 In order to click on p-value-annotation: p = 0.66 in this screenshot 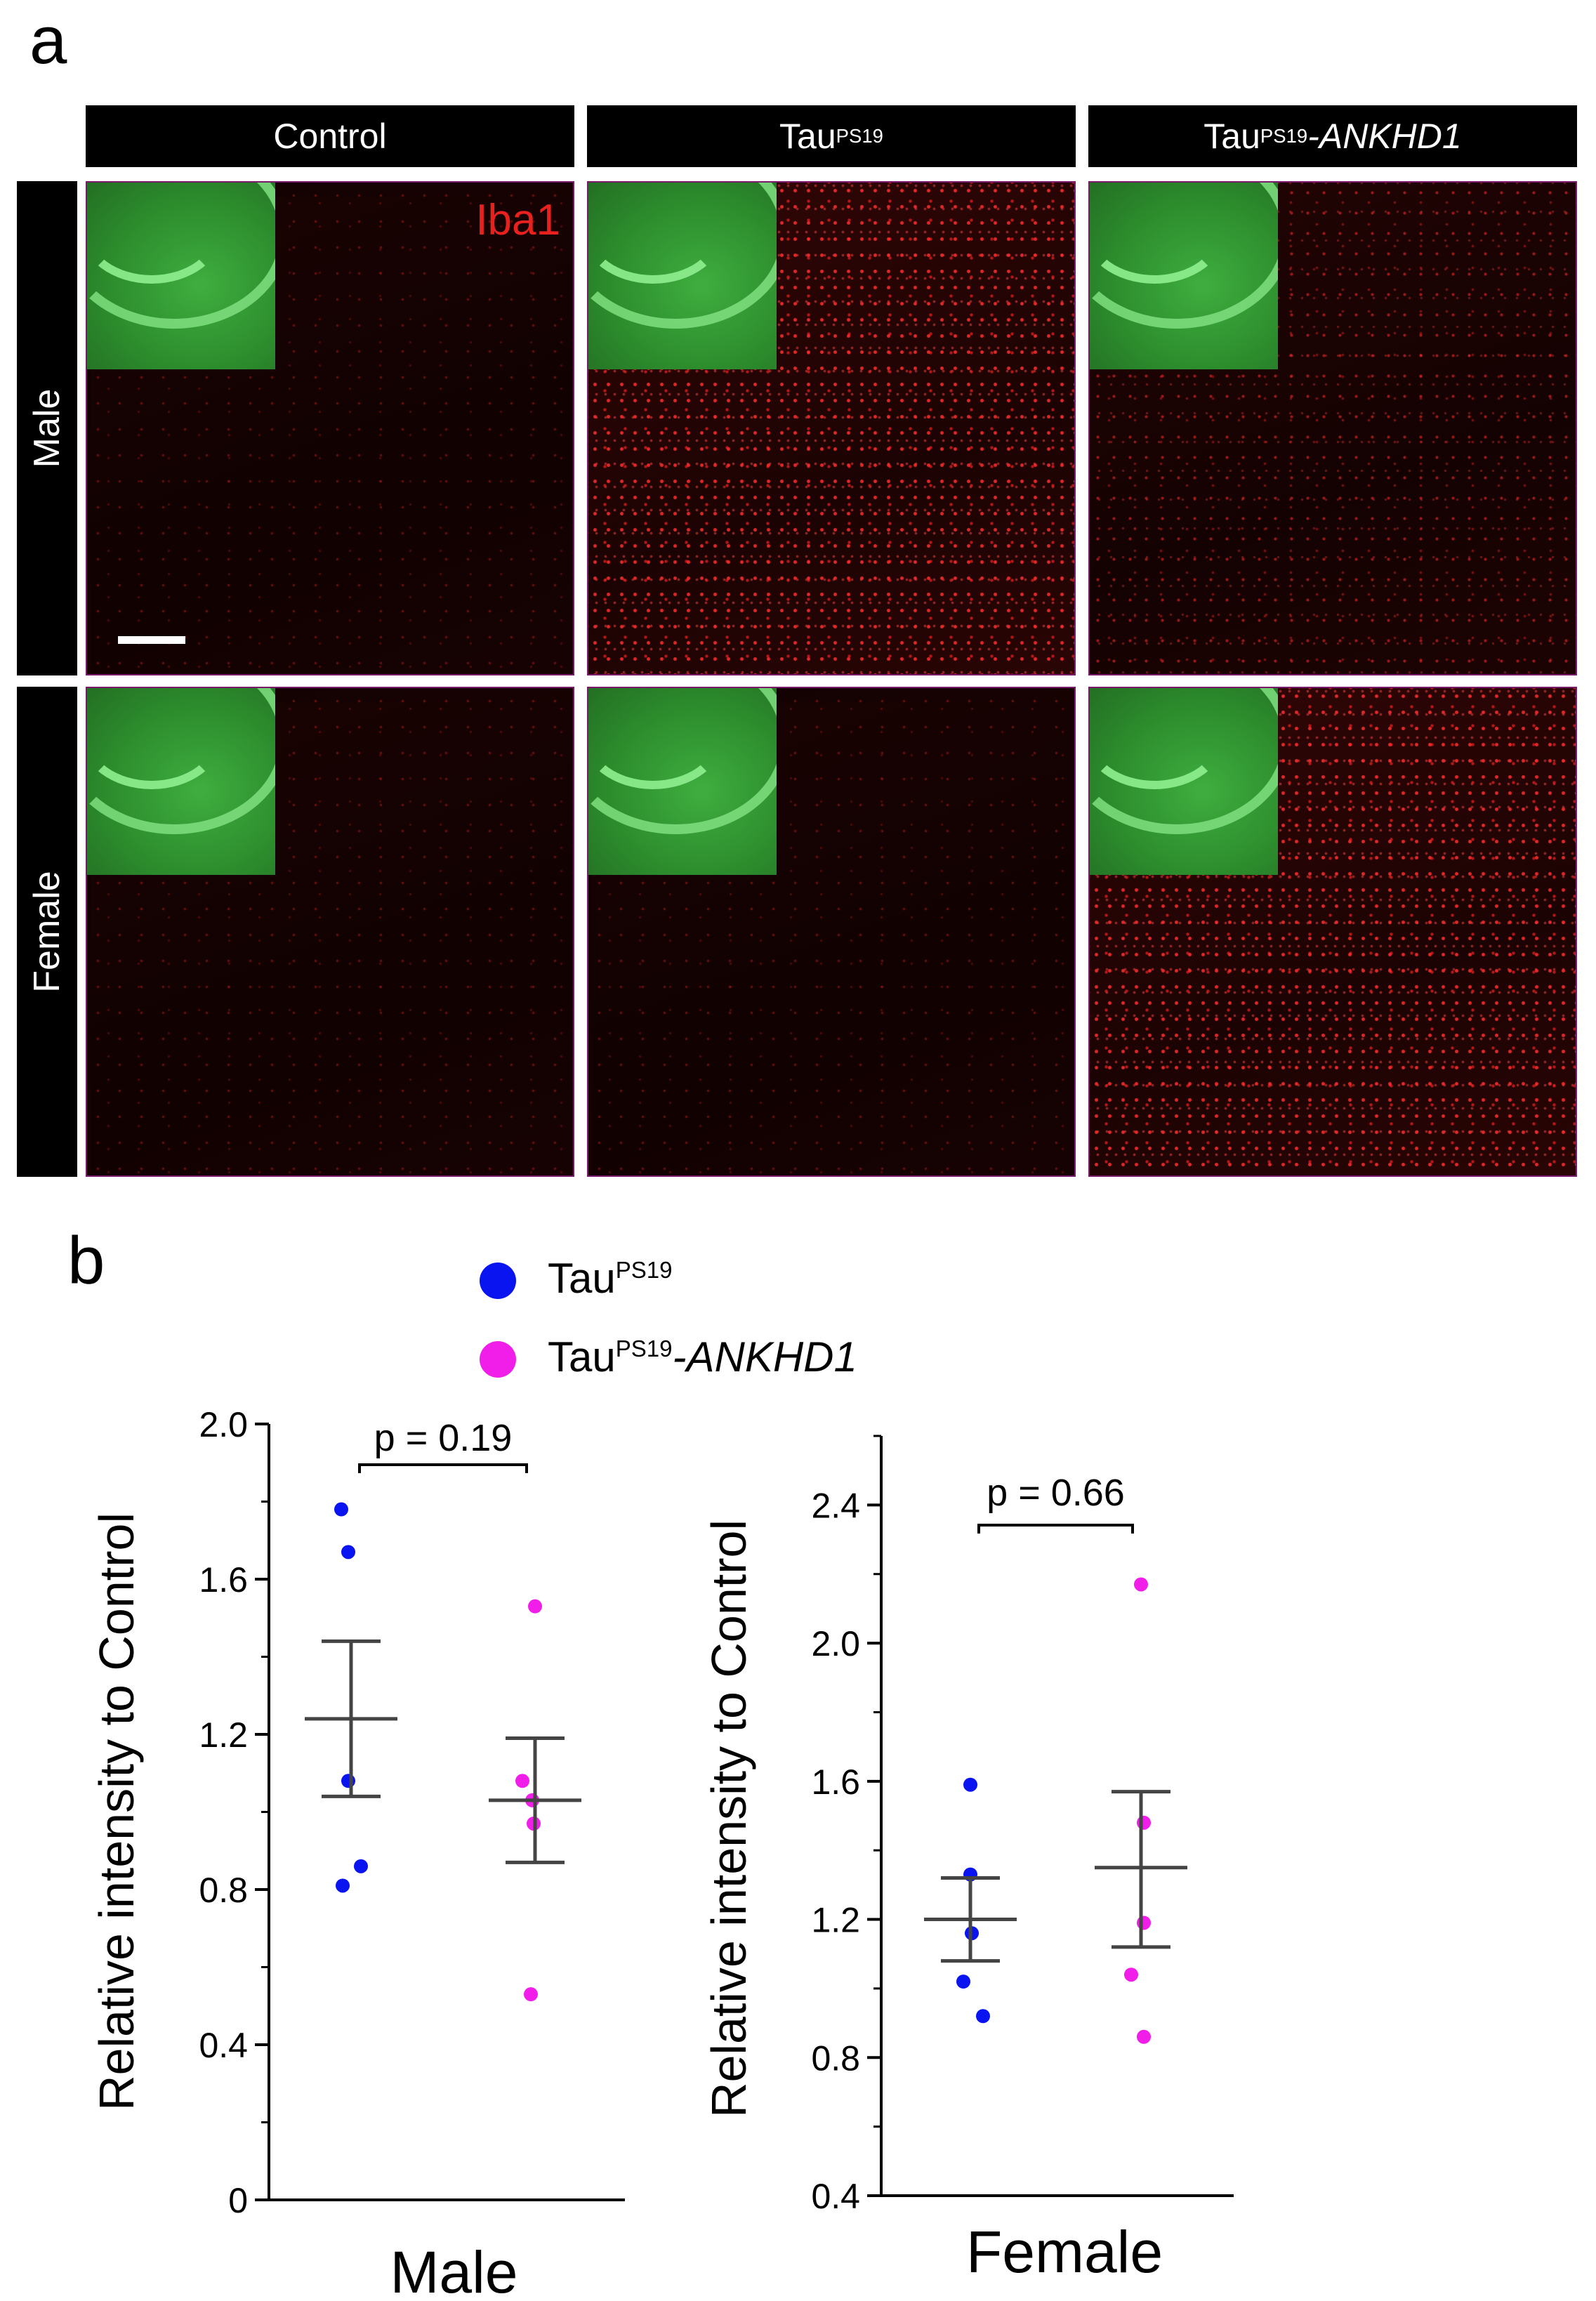, I will do `click(1056, 1493)`.